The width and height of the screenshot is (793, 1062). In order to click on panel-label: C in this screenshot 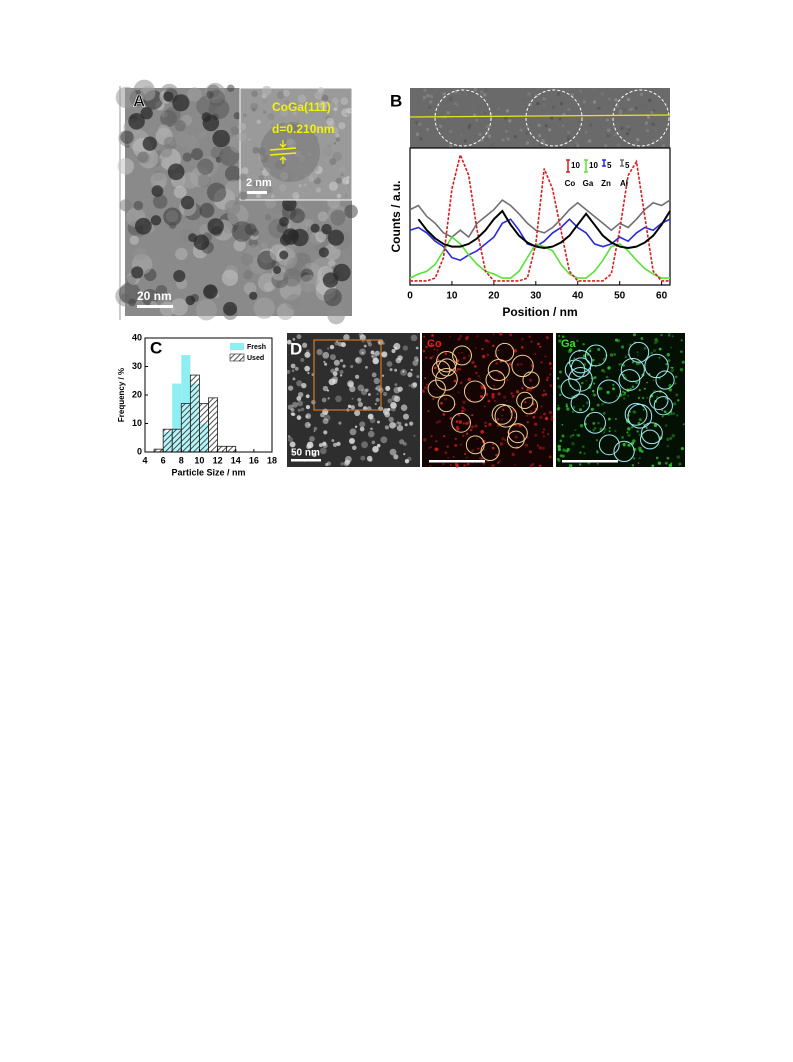, I will do `click(156, 347)`.